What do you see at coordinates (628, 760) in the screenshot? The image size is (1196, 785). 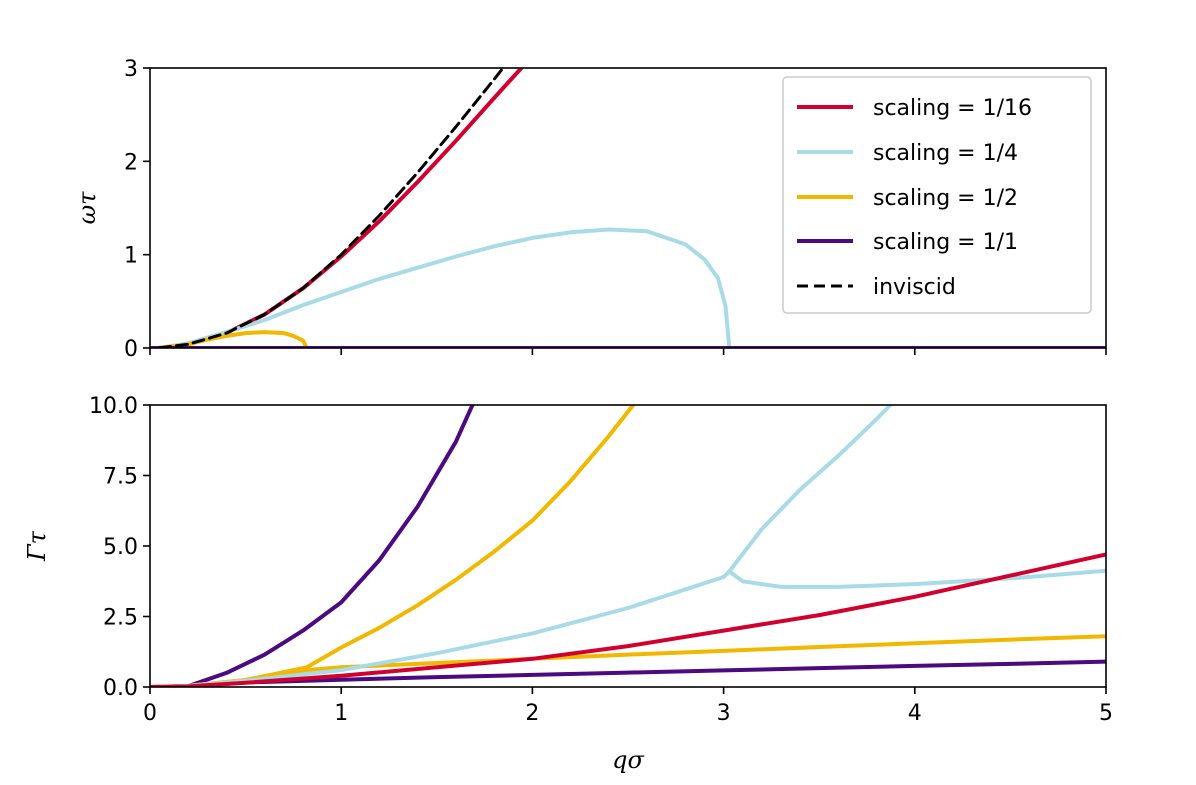 I see `x-axis-label: qσ` at bounding box center [628, 760].